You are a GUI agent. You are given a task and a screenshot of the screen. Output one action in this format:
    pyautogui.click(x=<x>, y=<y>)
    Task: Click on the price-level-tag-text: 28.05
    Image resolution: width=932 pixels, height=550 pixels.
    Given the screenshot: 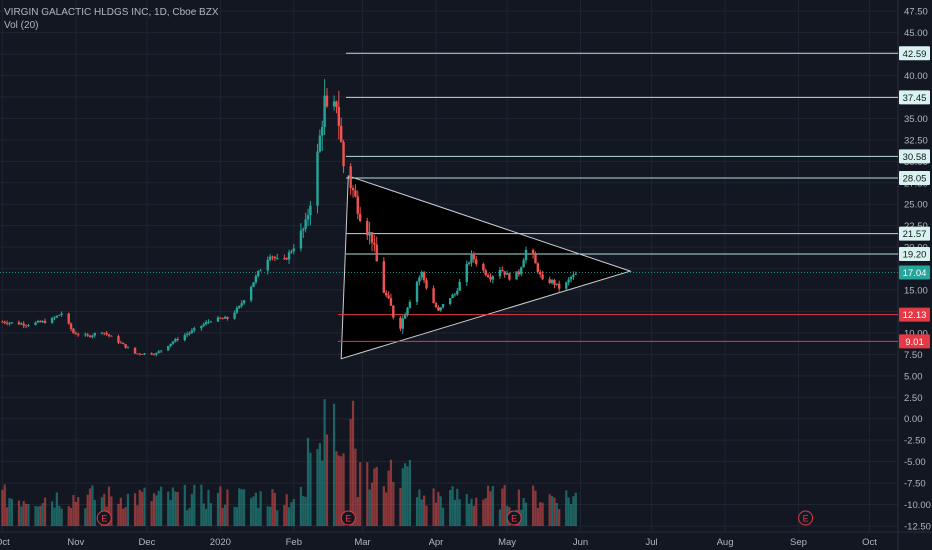 What is the action you would take?
    pyautogui.click(x=915, y=179)
    